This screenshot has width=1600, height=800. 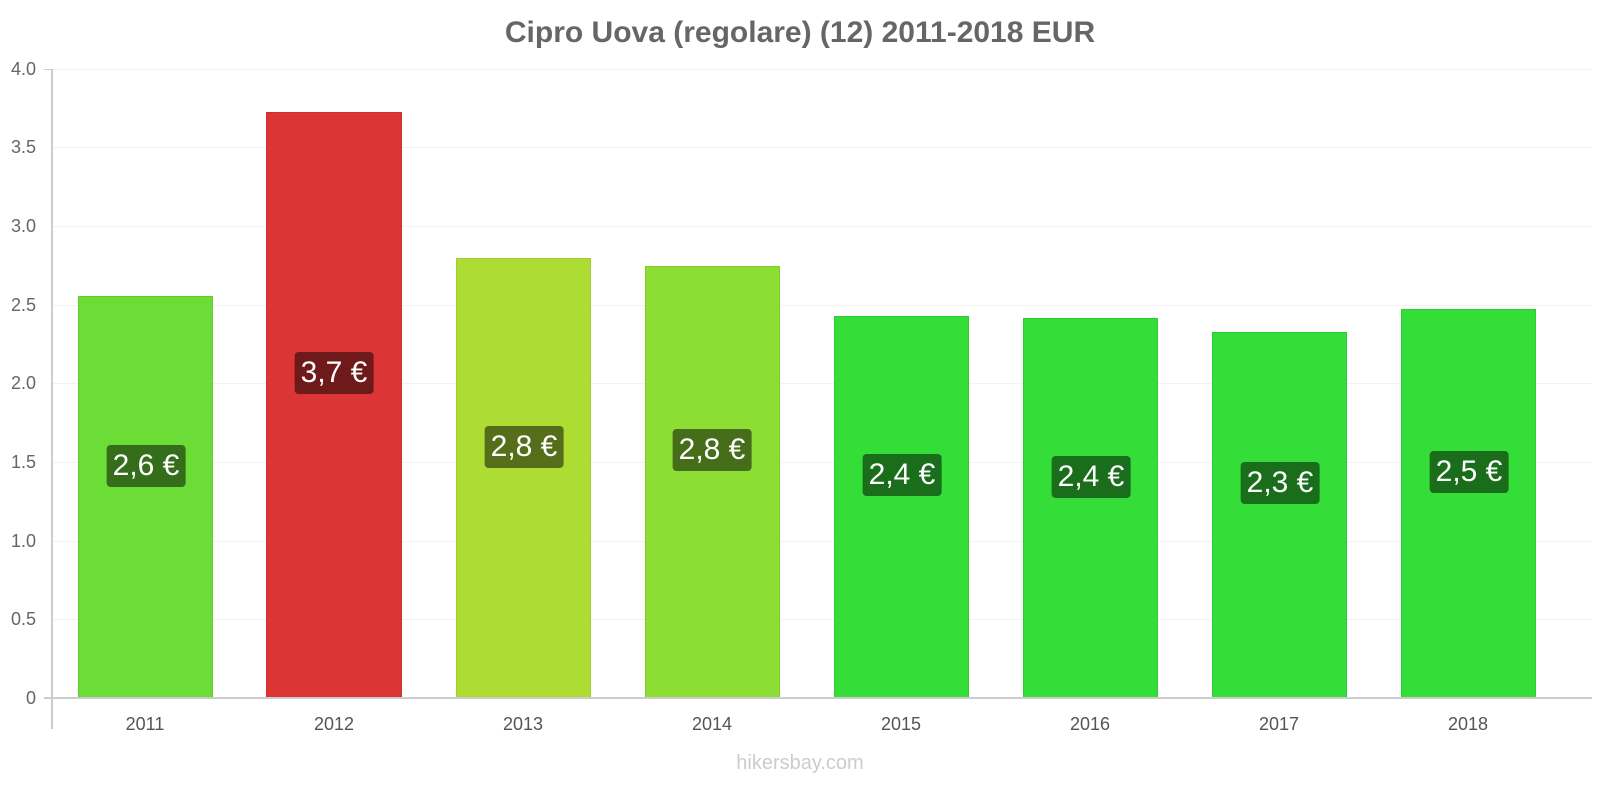 What do you see at coordinates (901, 507) in the screenshot?
I see `bar-2015` at bounding box center [901, 507].